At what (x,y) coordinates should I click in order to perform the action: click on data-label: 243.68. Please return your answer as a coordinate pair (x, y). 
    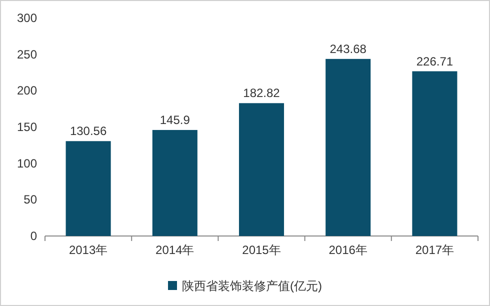
    Looking at the image, I should click on (348, 49).